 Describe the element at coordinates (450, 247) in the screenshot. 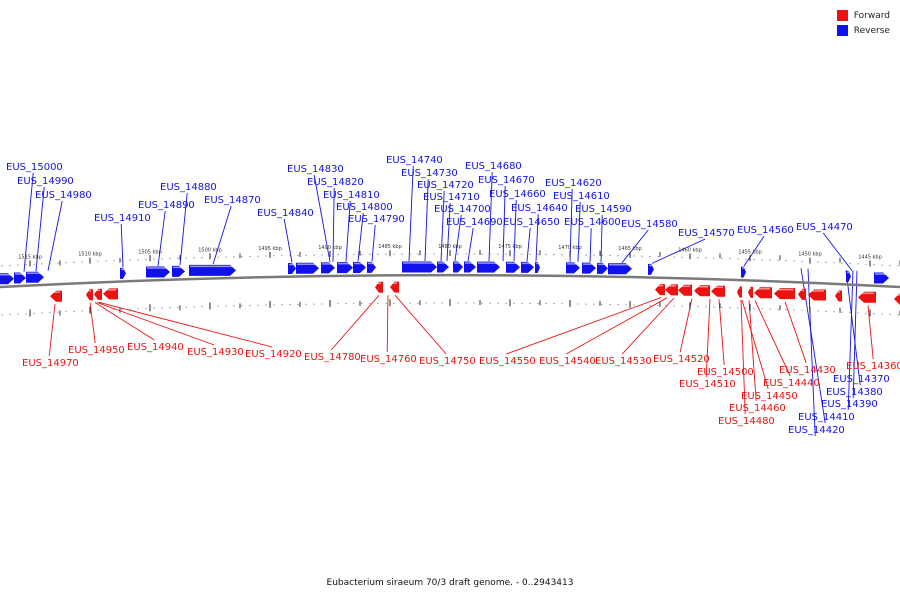

I see `scale-label: 1480 kbp` at that location.